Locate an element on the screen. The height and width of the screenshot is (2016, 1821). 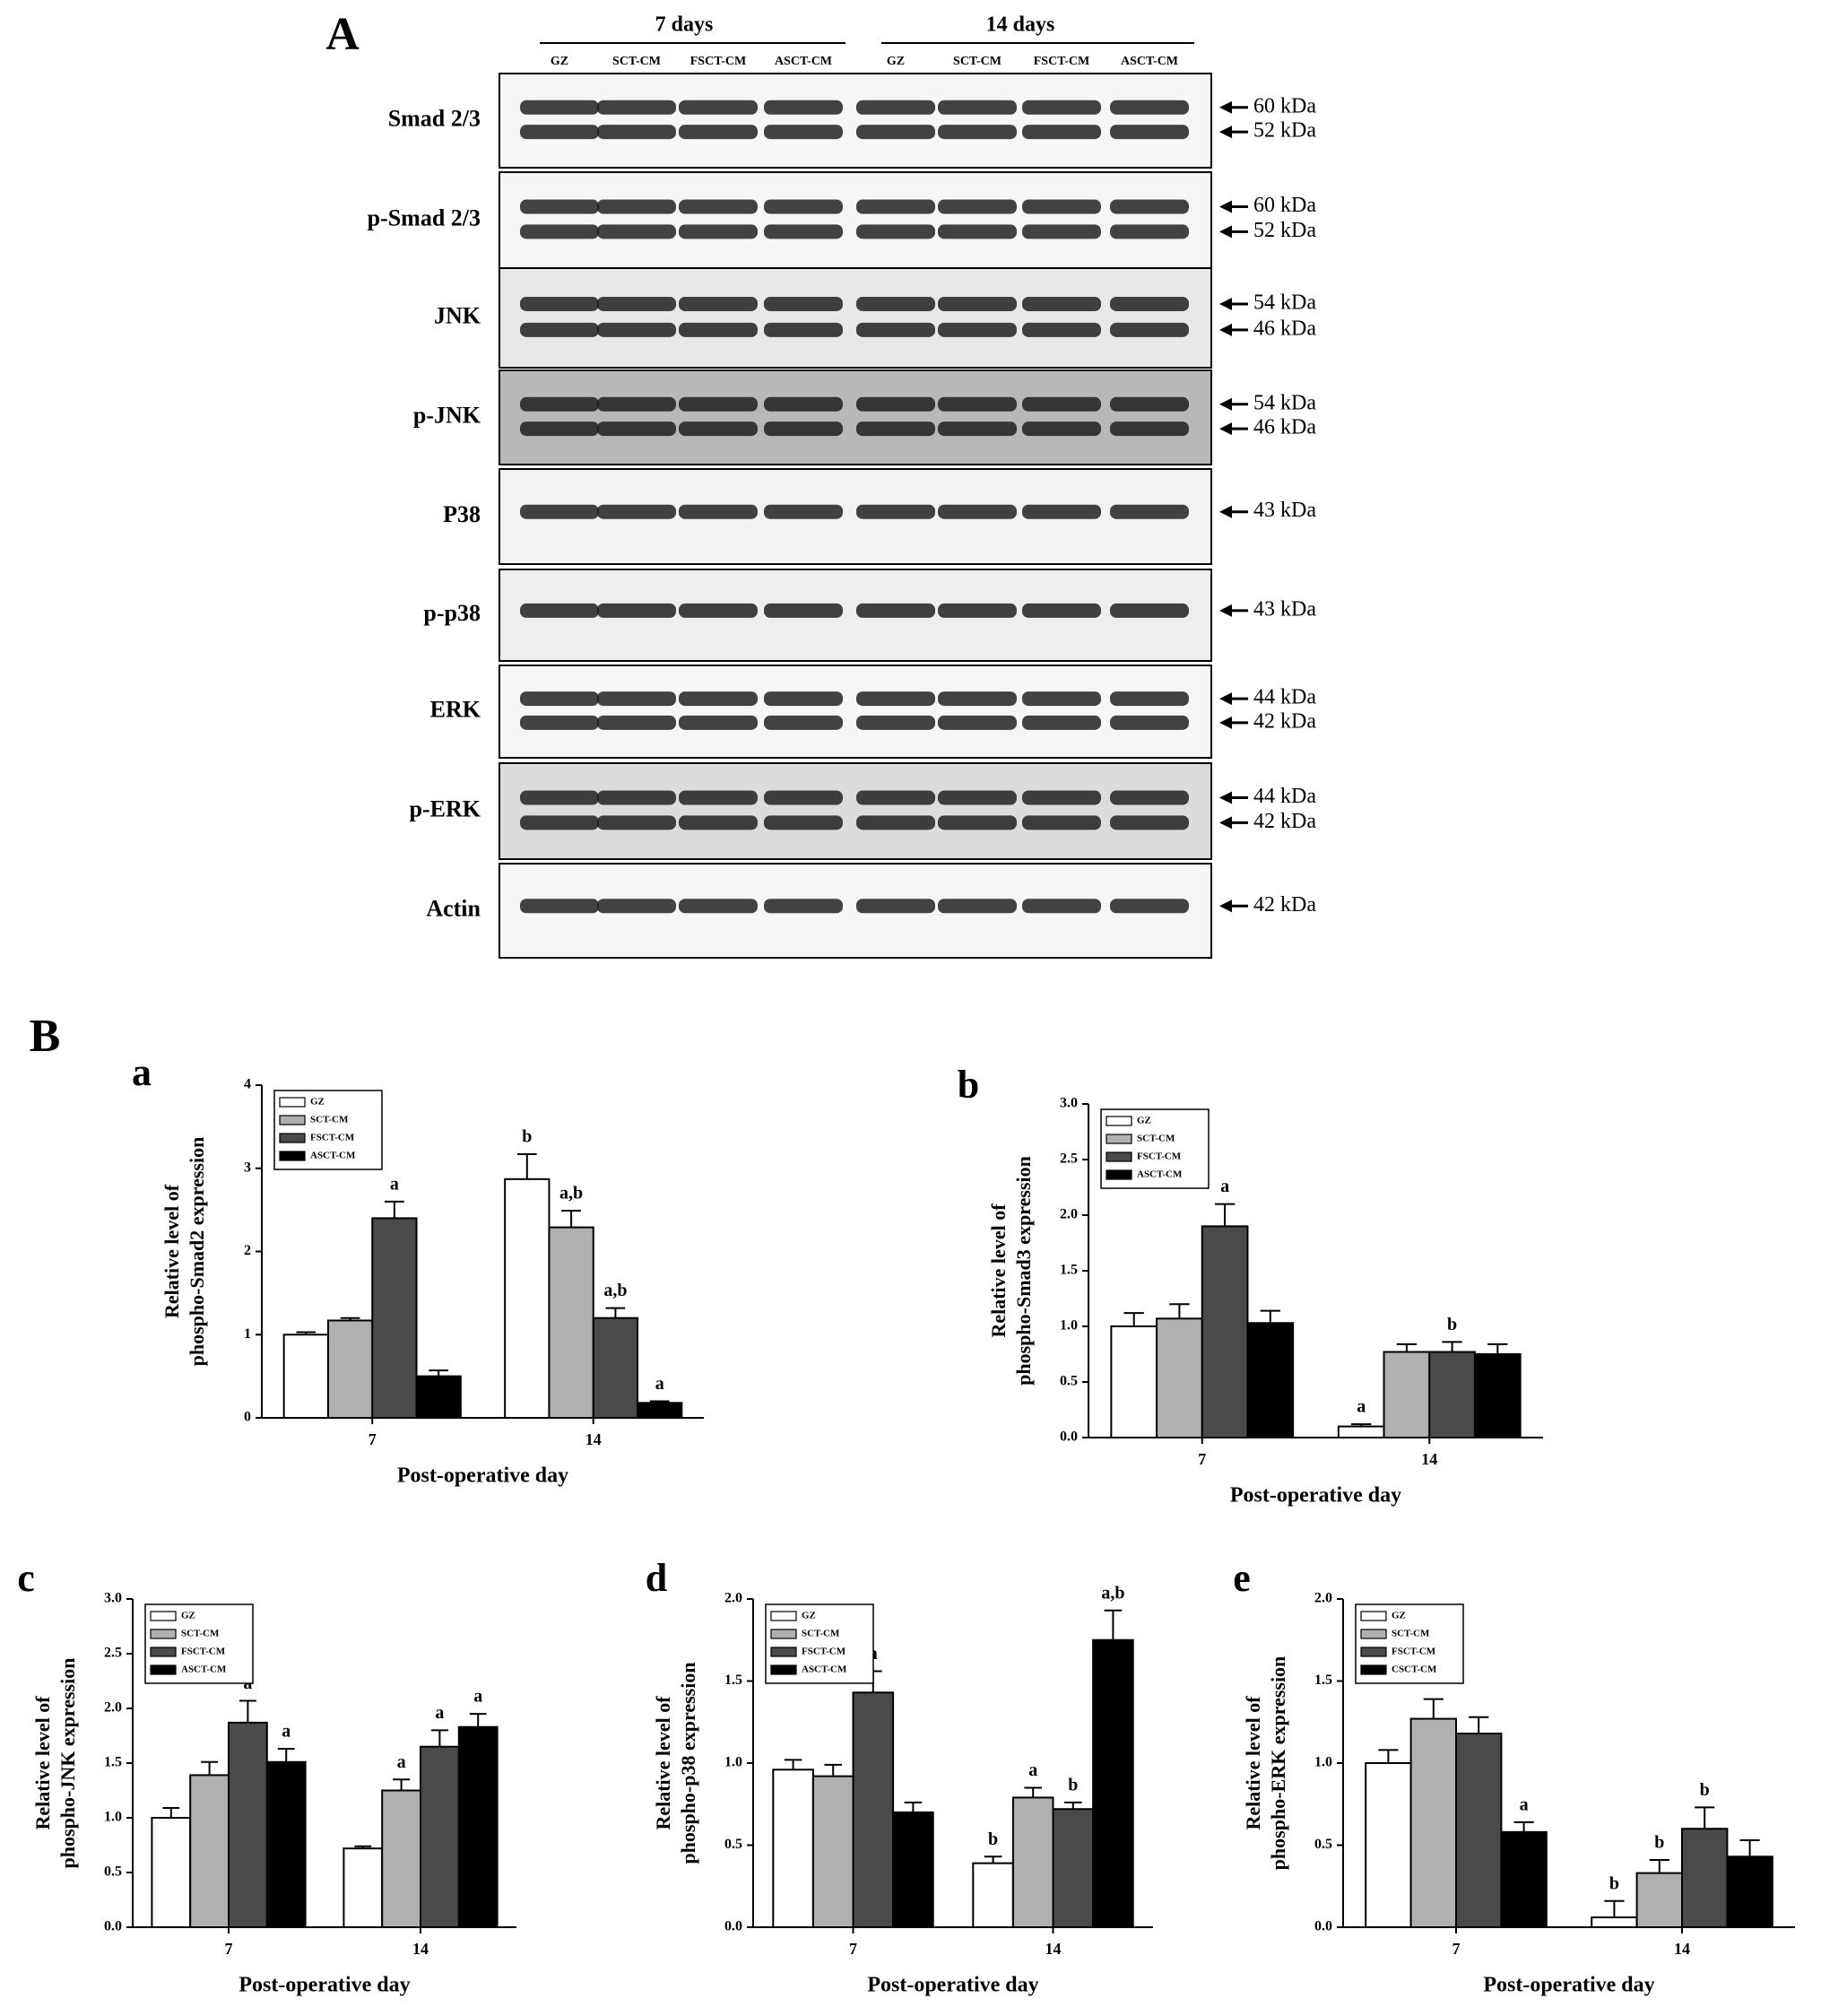
protein-label: p-ERK is located at coordinates (445, 808).